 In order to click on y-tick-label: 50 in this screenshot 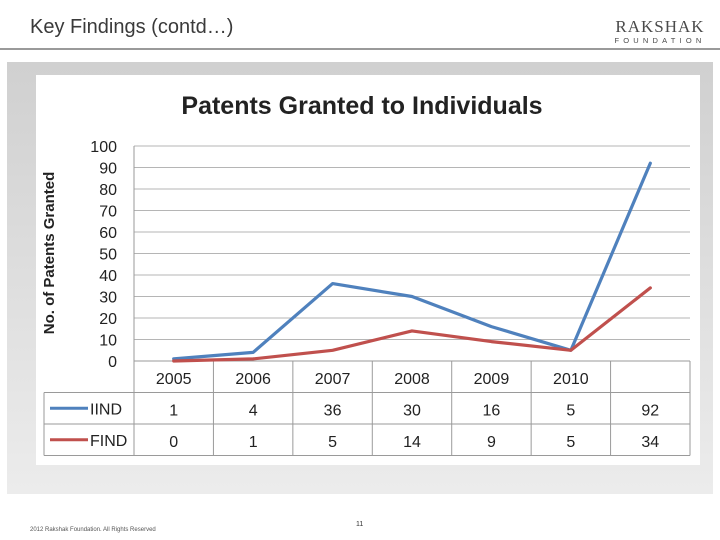, I will do `click(108, 255)`.